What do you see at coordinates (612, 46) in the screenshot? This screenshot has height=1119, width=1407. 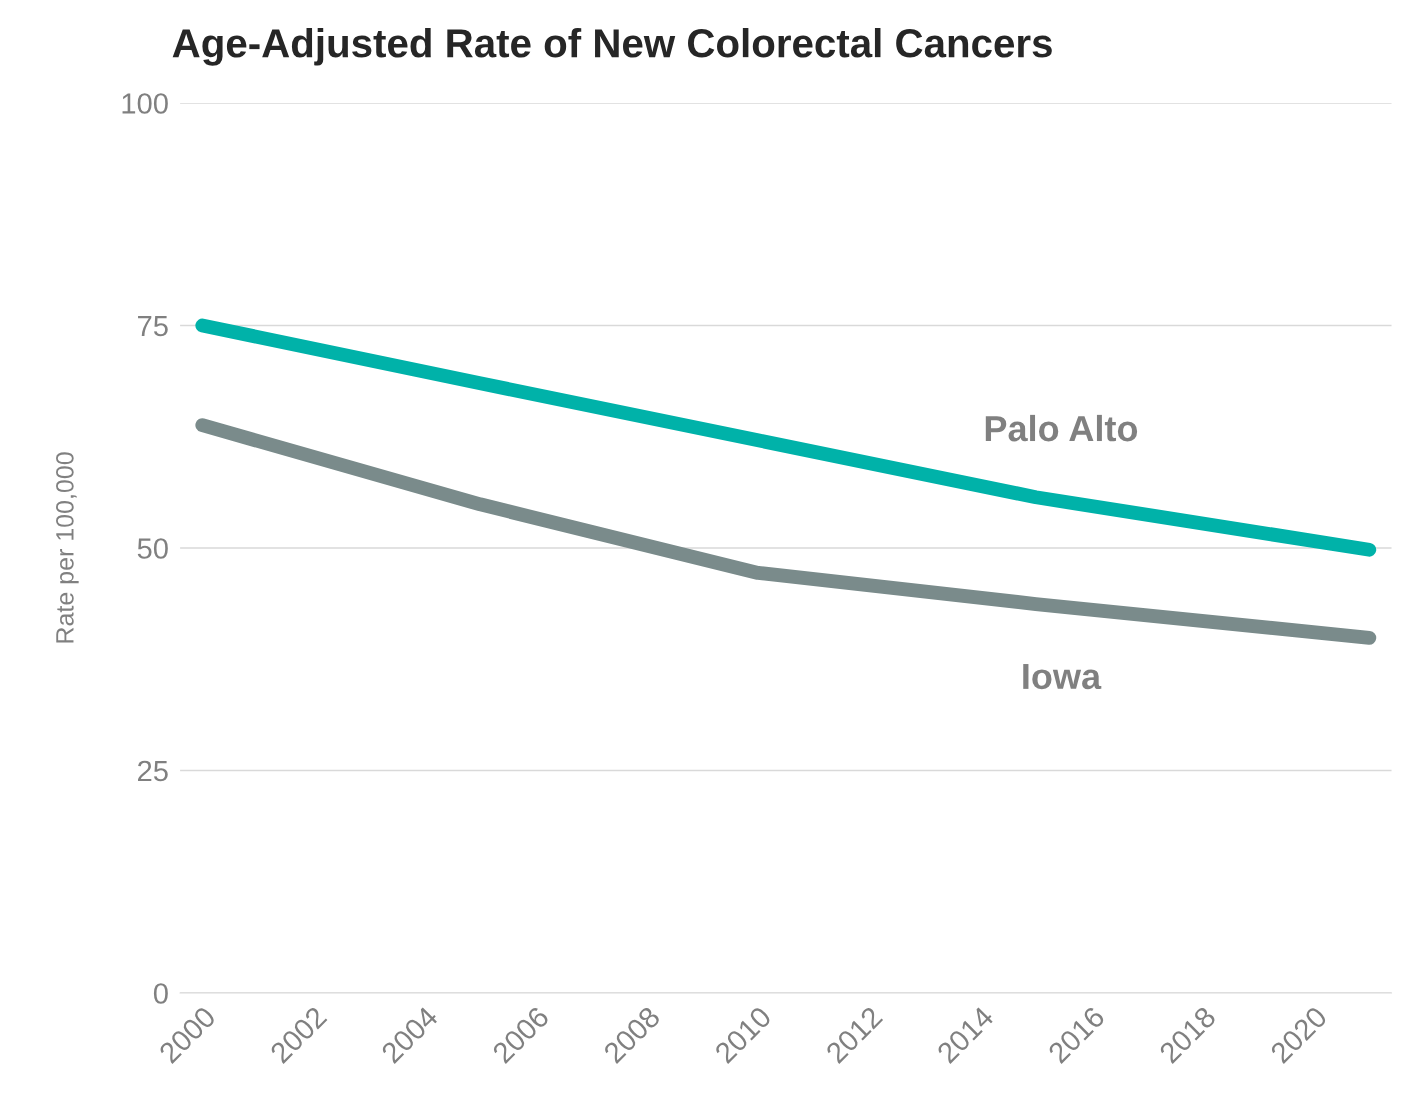 I see `chart-title: Age-Adjusted Rate of New Colorectal Cancers` at bounding box center [612, 46].